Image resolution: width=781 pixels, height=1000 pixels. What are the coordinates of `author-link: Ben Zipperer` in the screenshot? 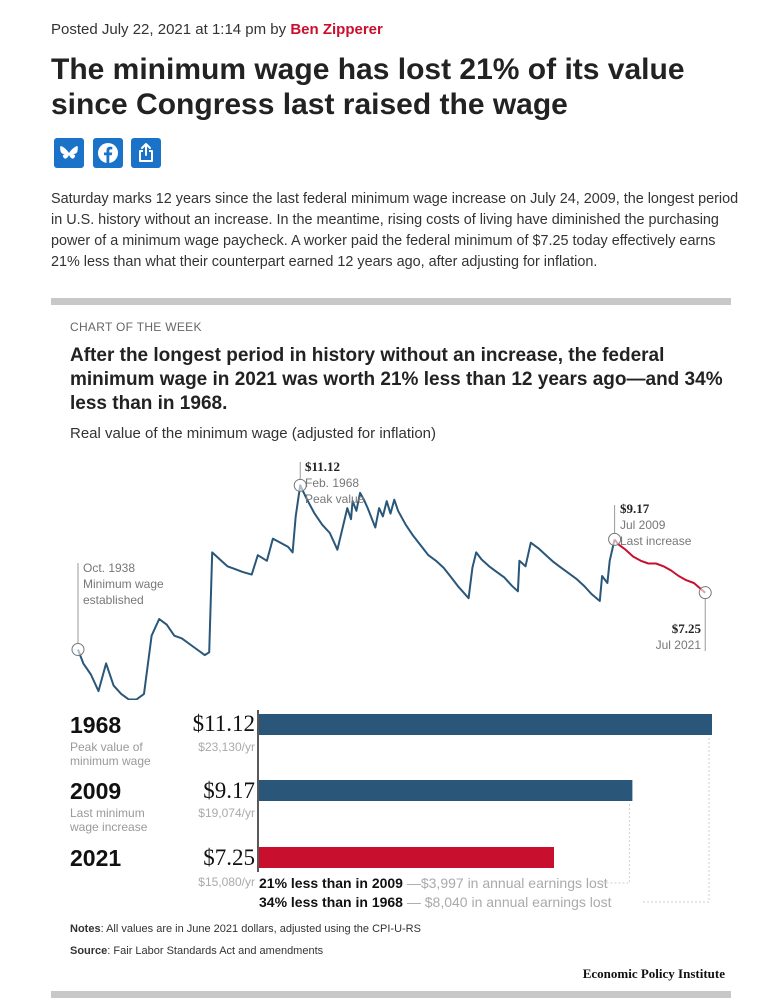 It's located at (336, 29).